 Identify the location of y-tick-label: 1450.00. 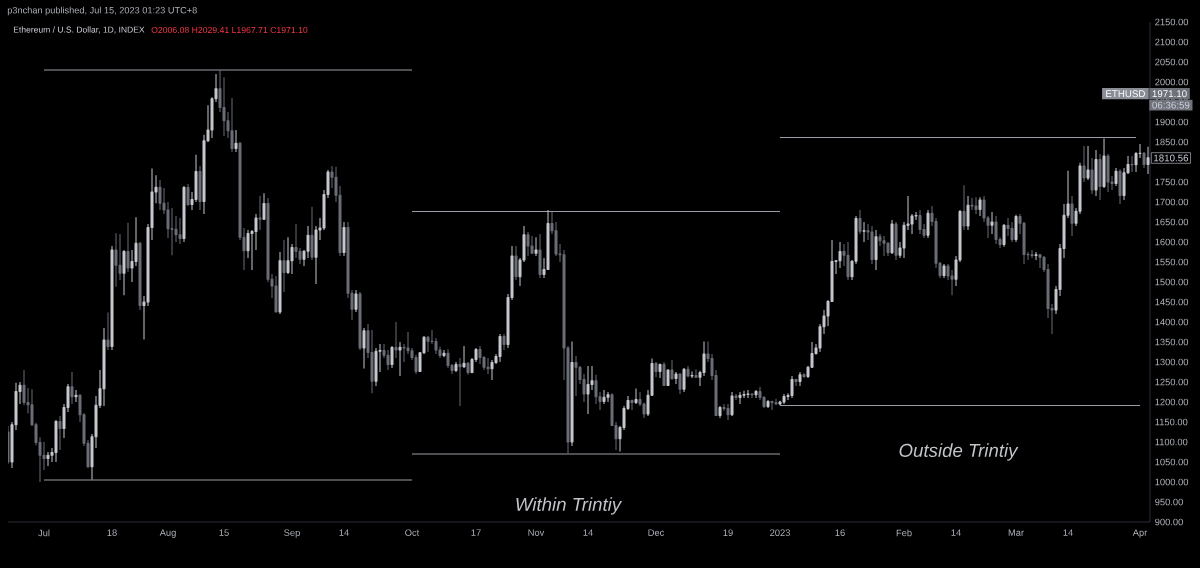
(1172, 302).